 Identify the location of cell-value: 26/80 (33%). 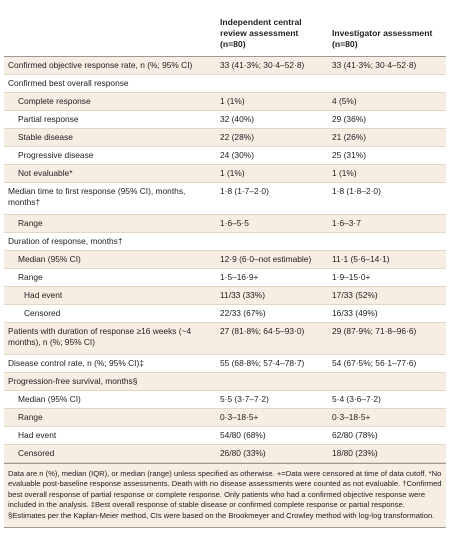
(272, 453).